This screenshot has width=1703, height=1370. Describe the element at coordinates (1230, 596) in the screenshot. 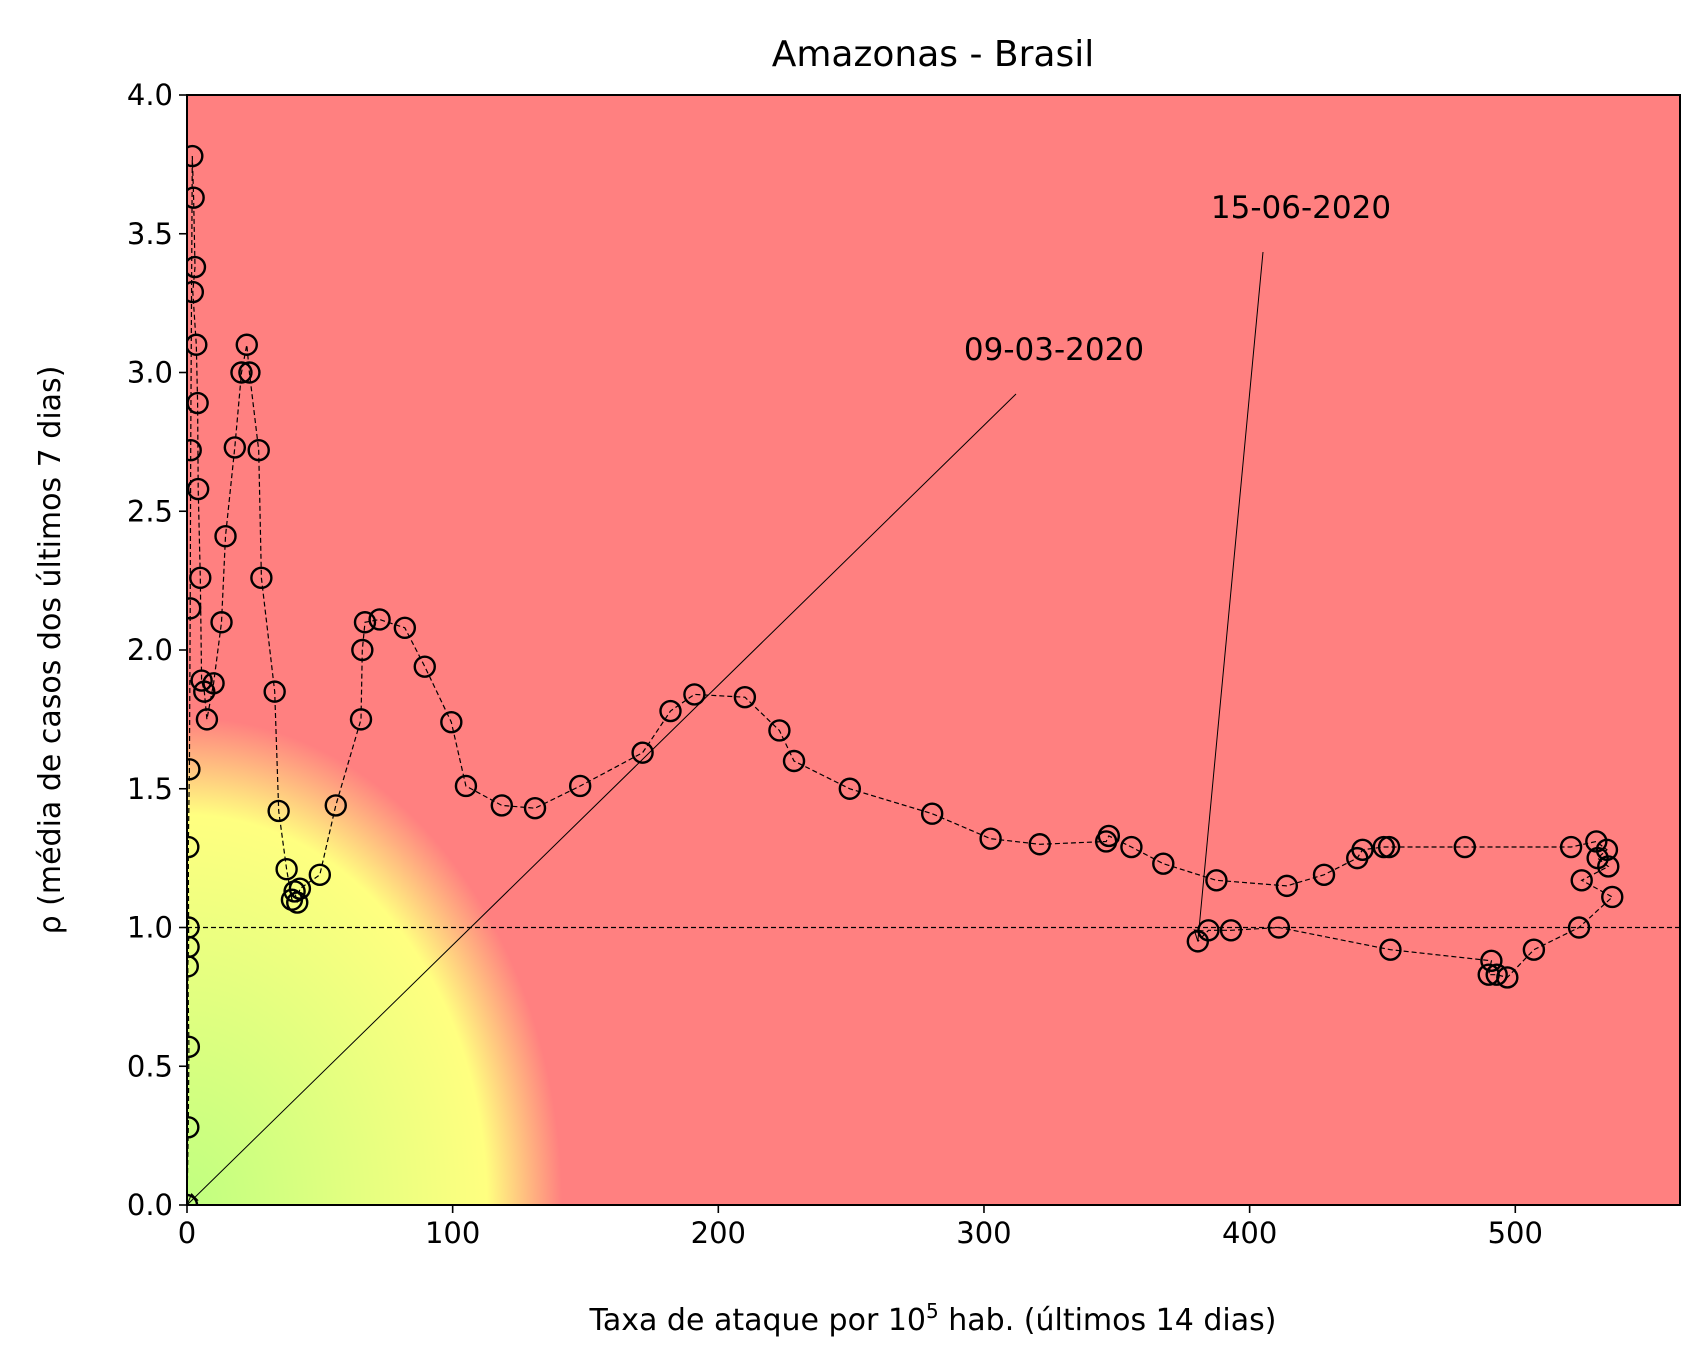

I see `annotation-arrow` at that location.